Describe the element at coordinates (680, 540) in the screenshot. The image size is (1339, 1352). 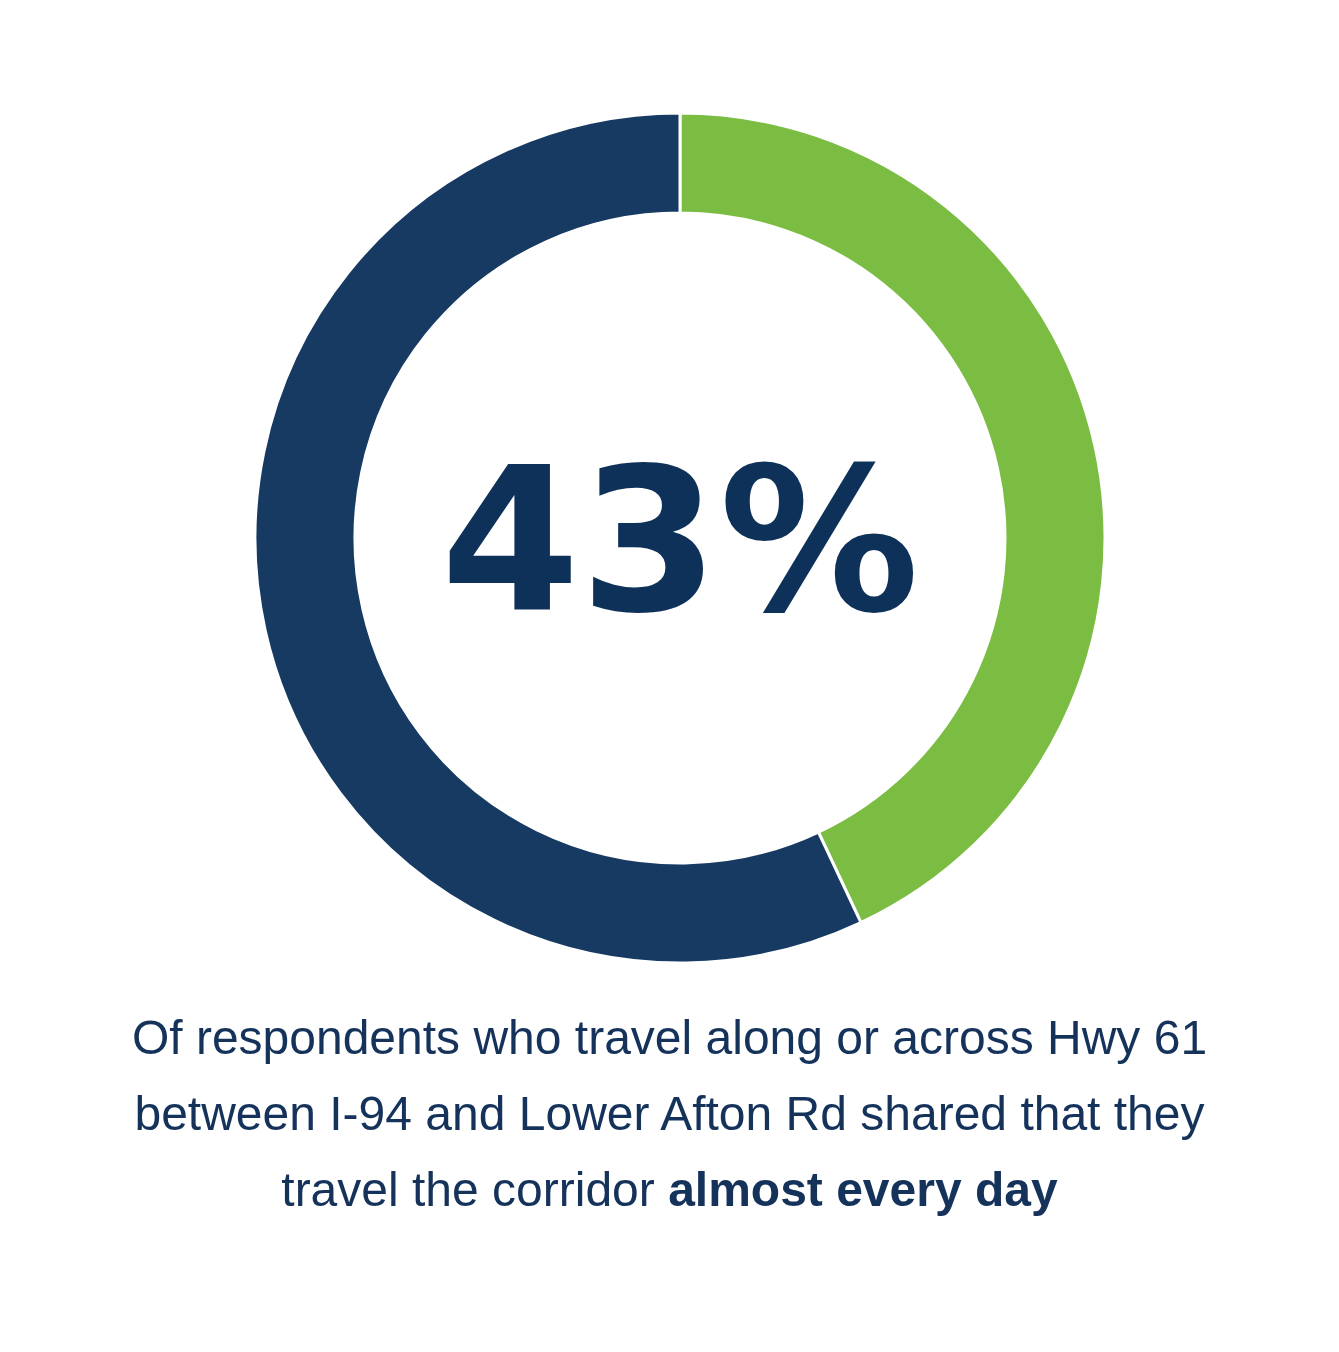
I see `text: 43%` at that location.